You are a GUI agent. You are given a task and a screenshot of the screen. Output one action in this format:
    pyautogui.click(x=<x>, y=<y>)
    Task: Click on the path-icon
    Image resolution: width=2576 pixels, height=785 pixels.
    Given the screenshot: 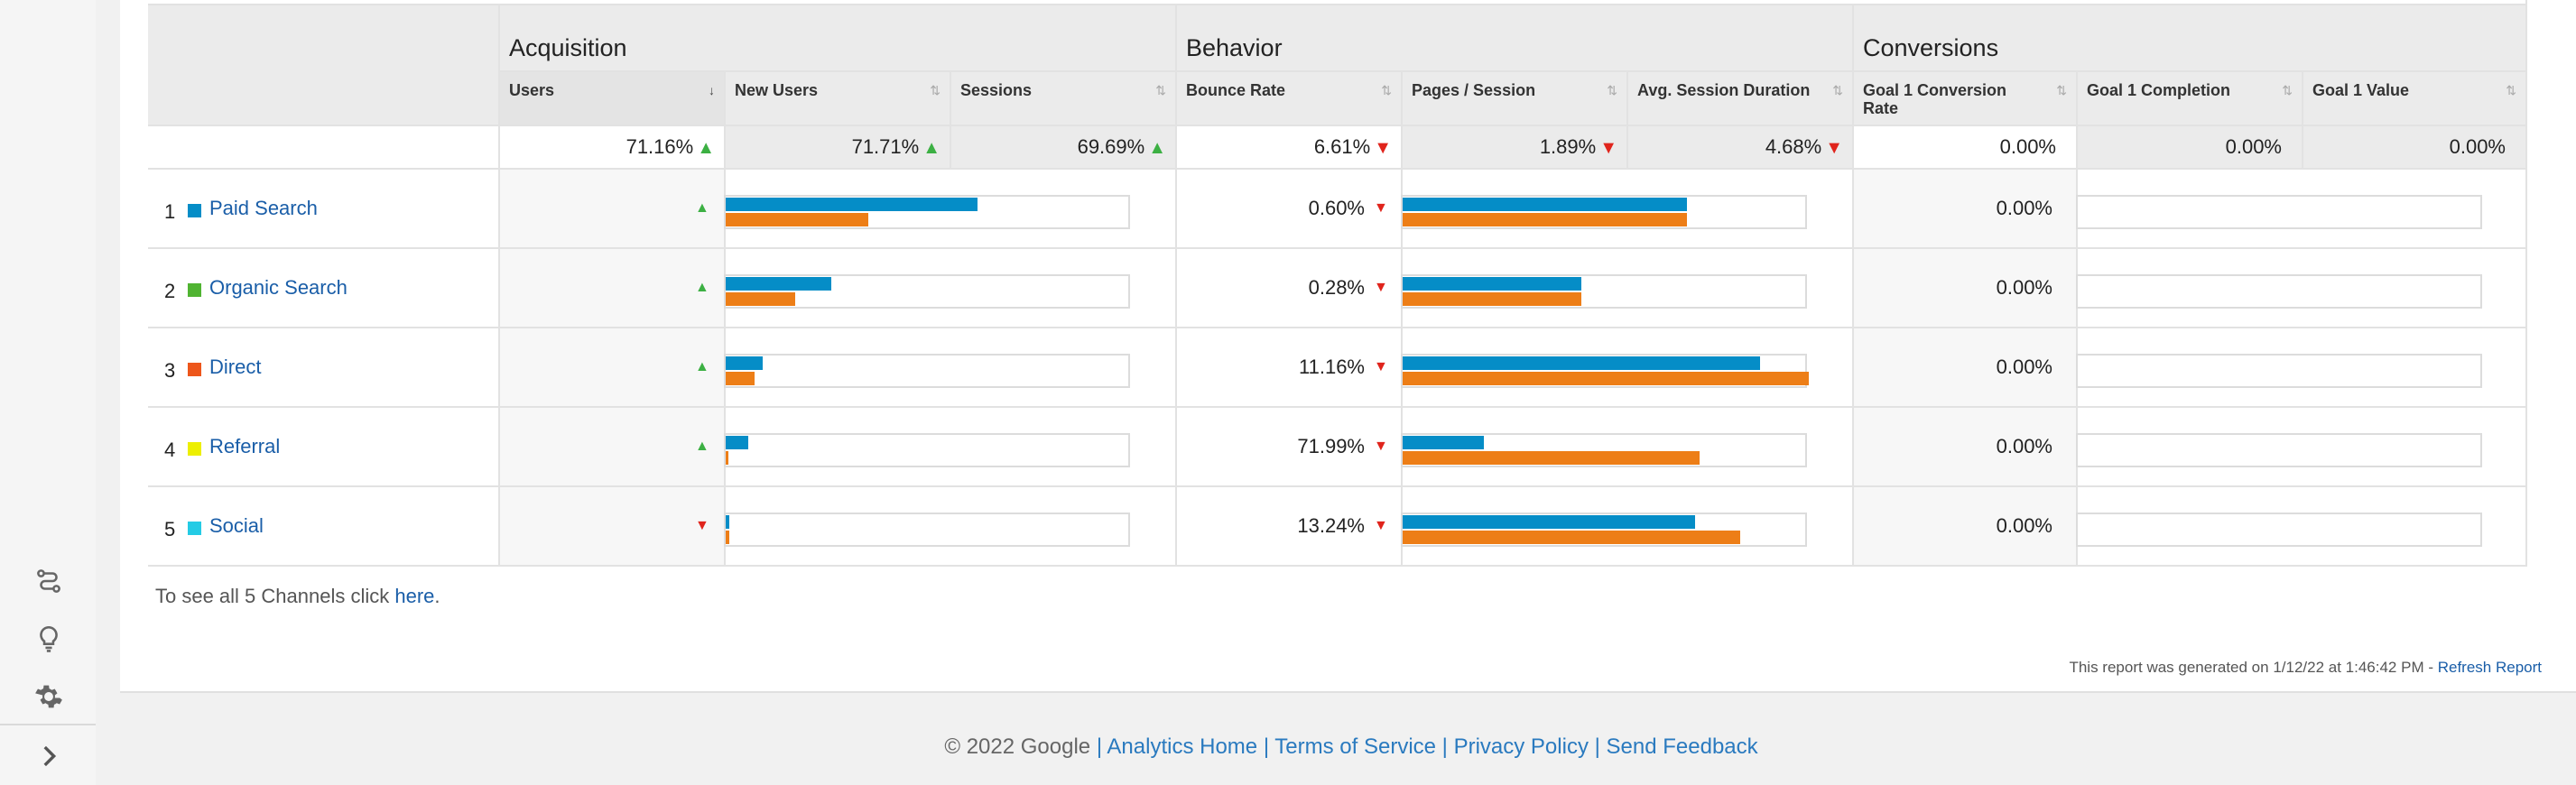 What is the action you would take?
    pyautogui.click(x=49, y=581)
    